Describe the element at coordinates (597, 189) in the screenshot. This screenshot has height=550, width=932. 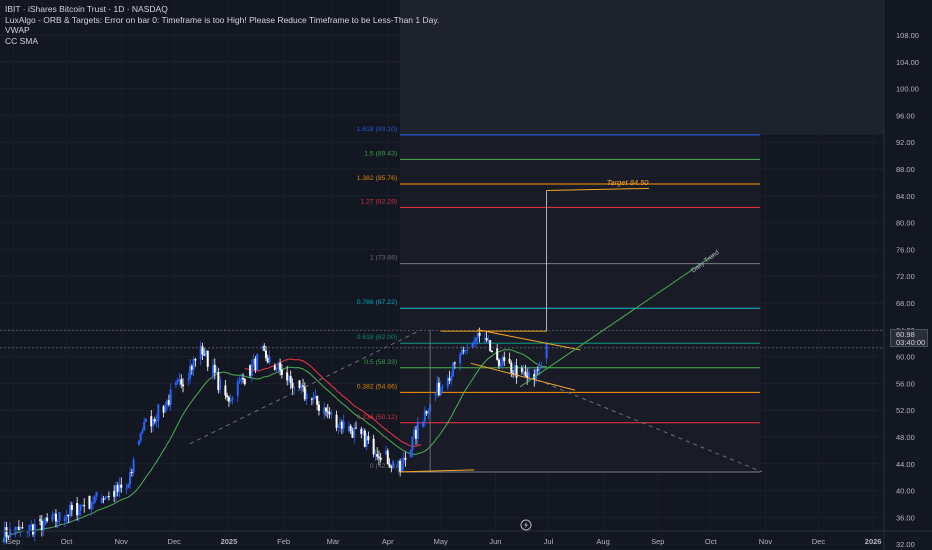
I see `target-line` at that location.